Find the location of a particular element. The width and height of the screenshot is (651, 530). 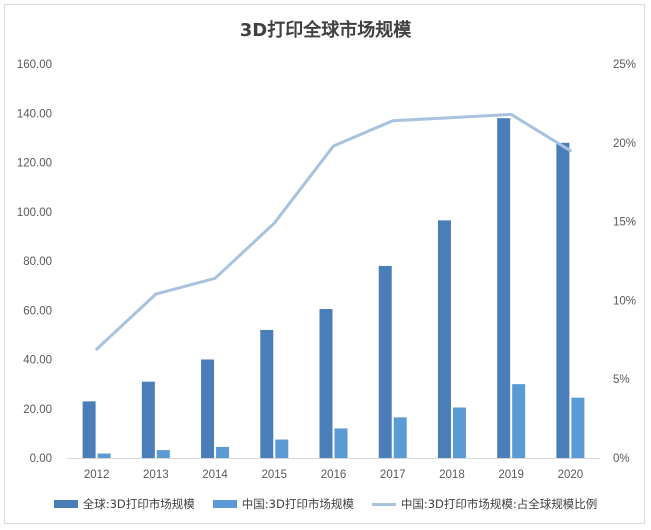

y-left-tick-label: 80.00 is located at coordinates (37, 262).